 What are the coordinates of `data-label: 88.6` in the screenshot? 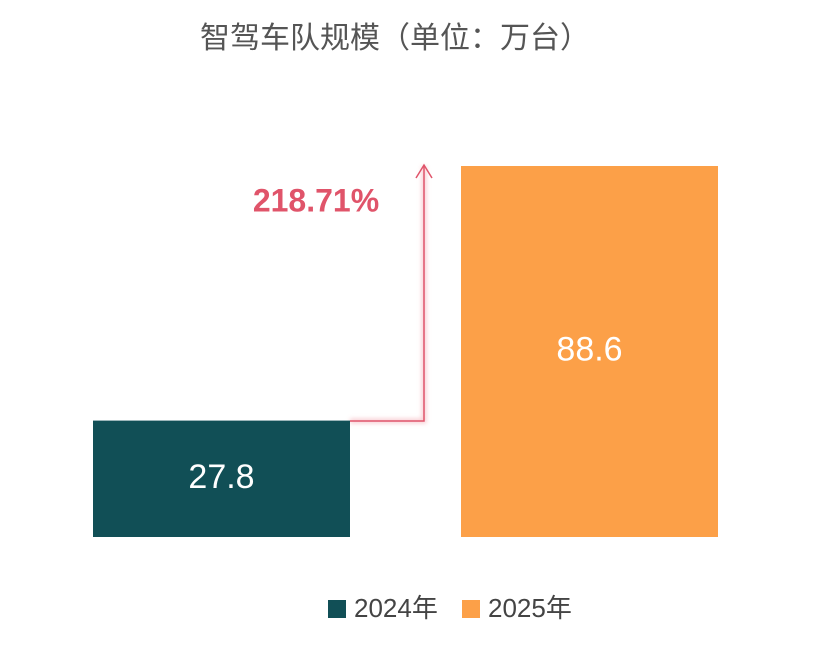 It's located at (589, 349).